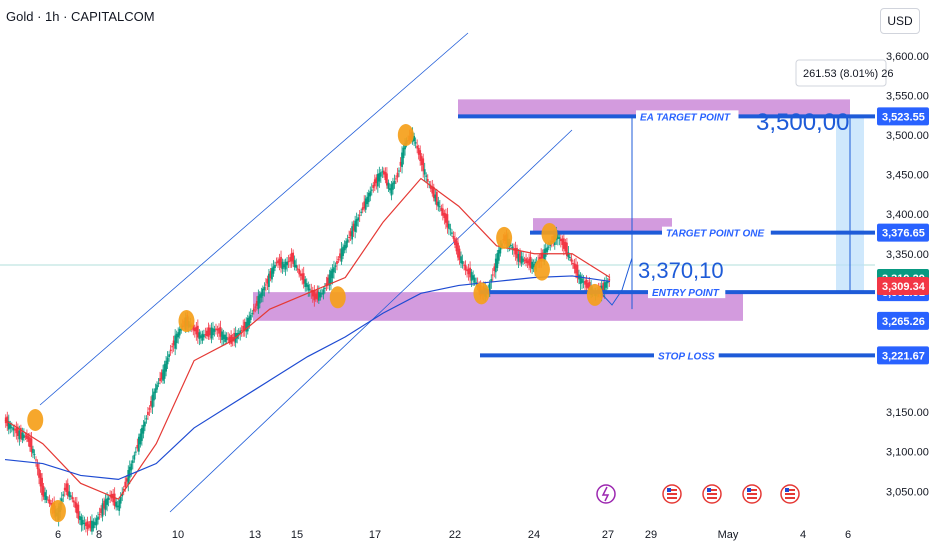 The image size is (932, 550). I want to click on x-tick-label: 10, so click(178, 535).